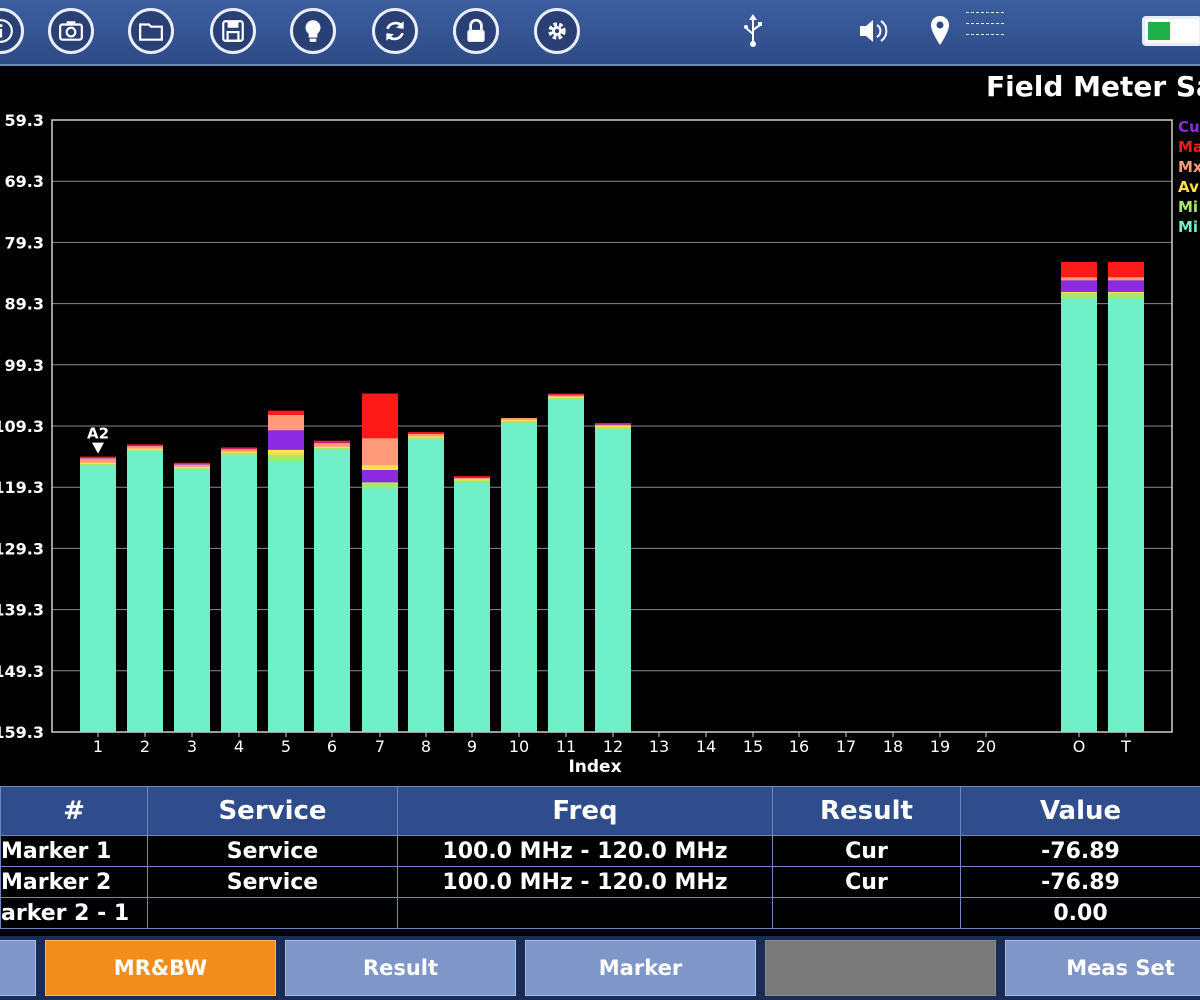  I want to click on refresh-button, so click(395, 31).